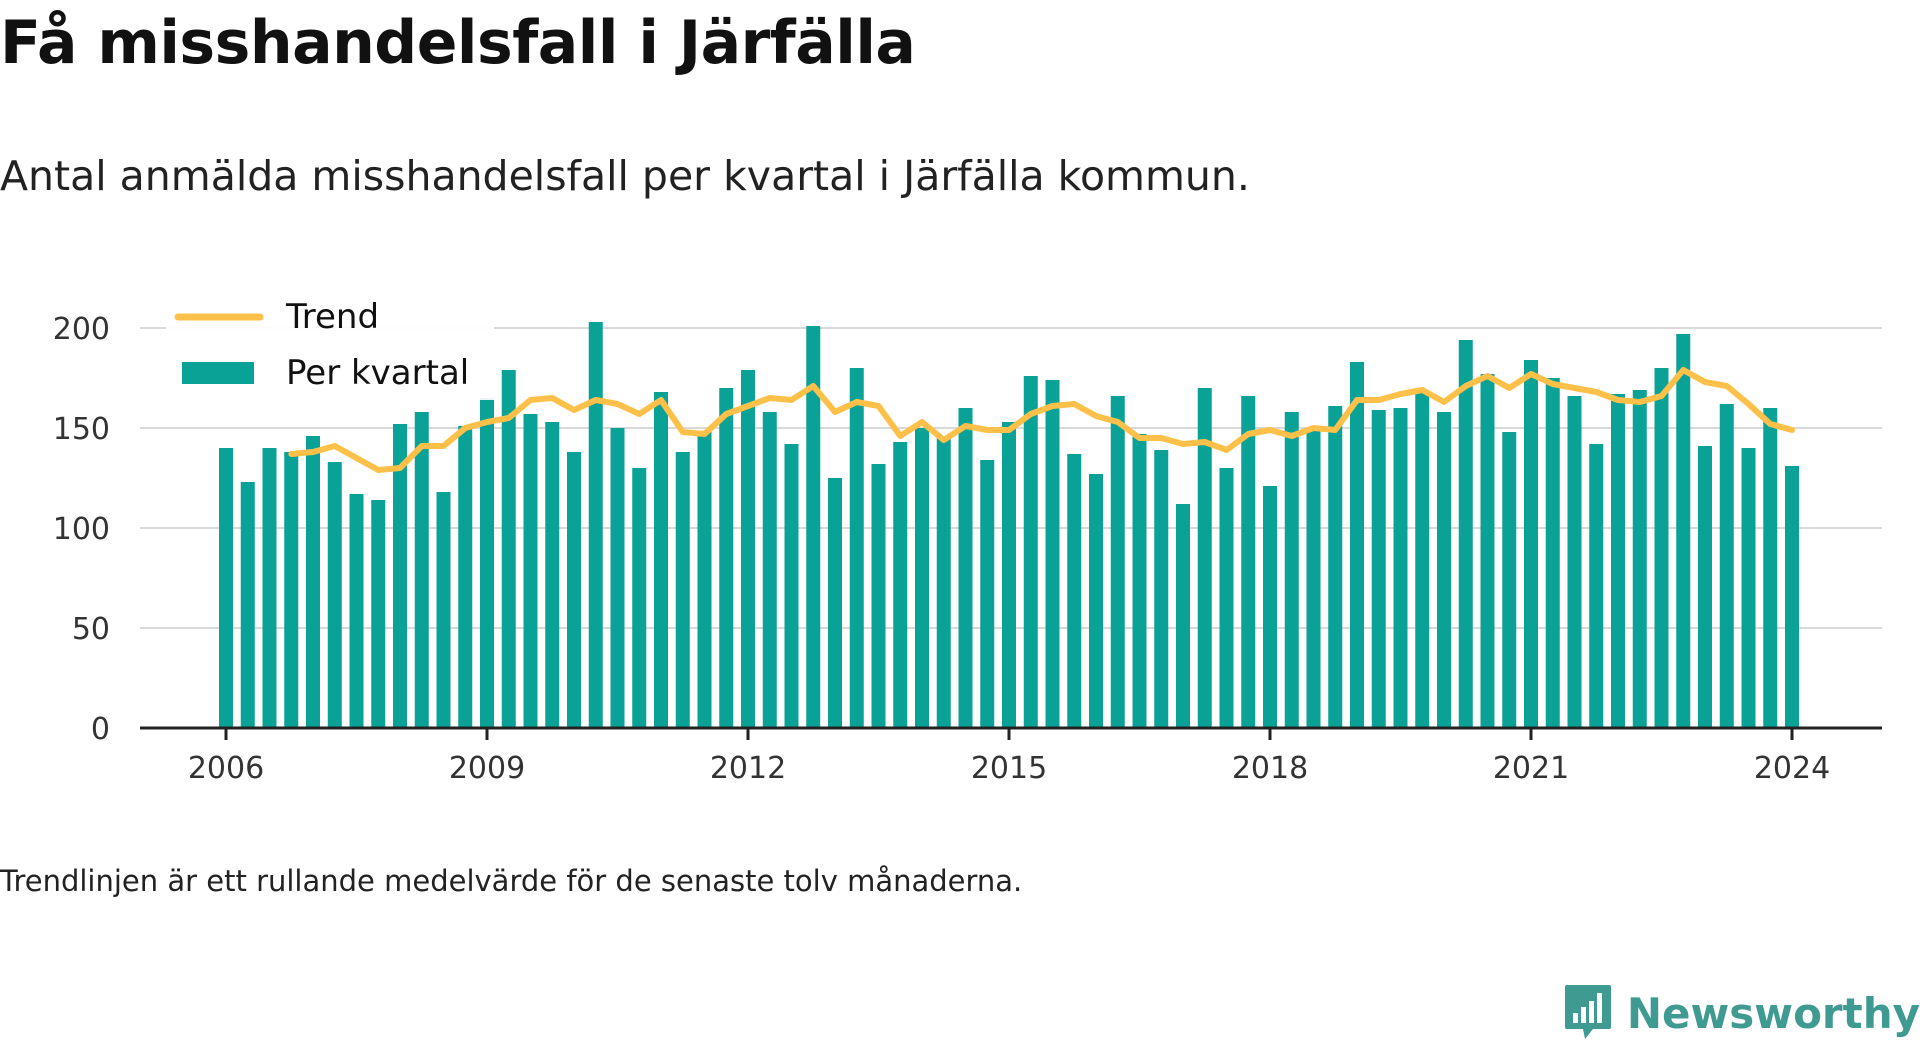 The width and height of the screenshot is (1920, 1048). I want to click on x-tick-label: 2006, so click(226, 768).